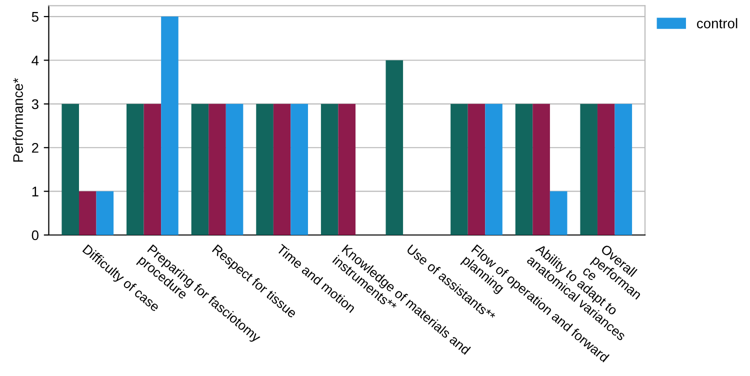  I want to click on y-tick-label: 2, so click(35, 147).